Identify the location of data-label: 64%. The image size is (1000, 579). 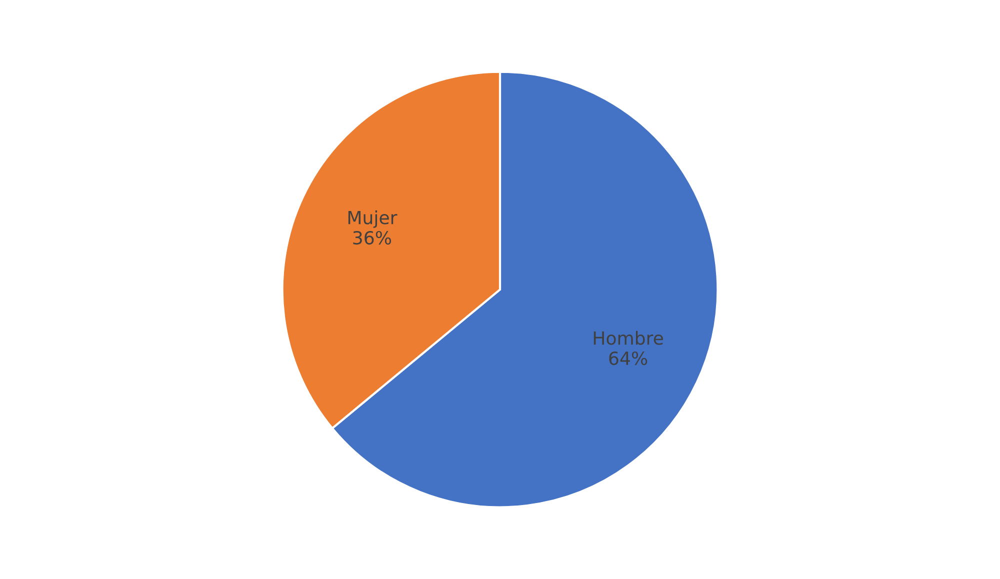
(628, 358).